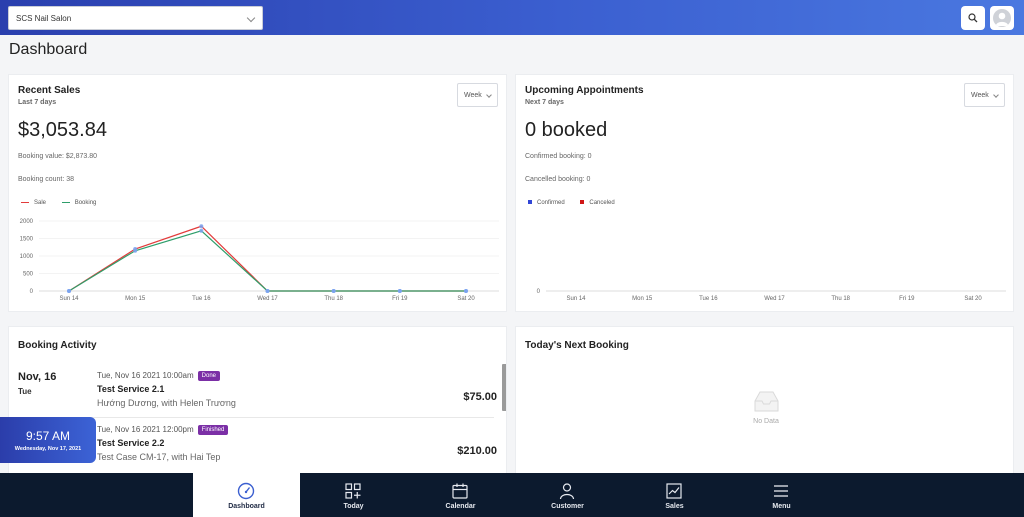  What do you see at coordinates (973, 299) in the screenshot?
I see `x-tick-label: Sat 20` at bounding box center [973, 299].